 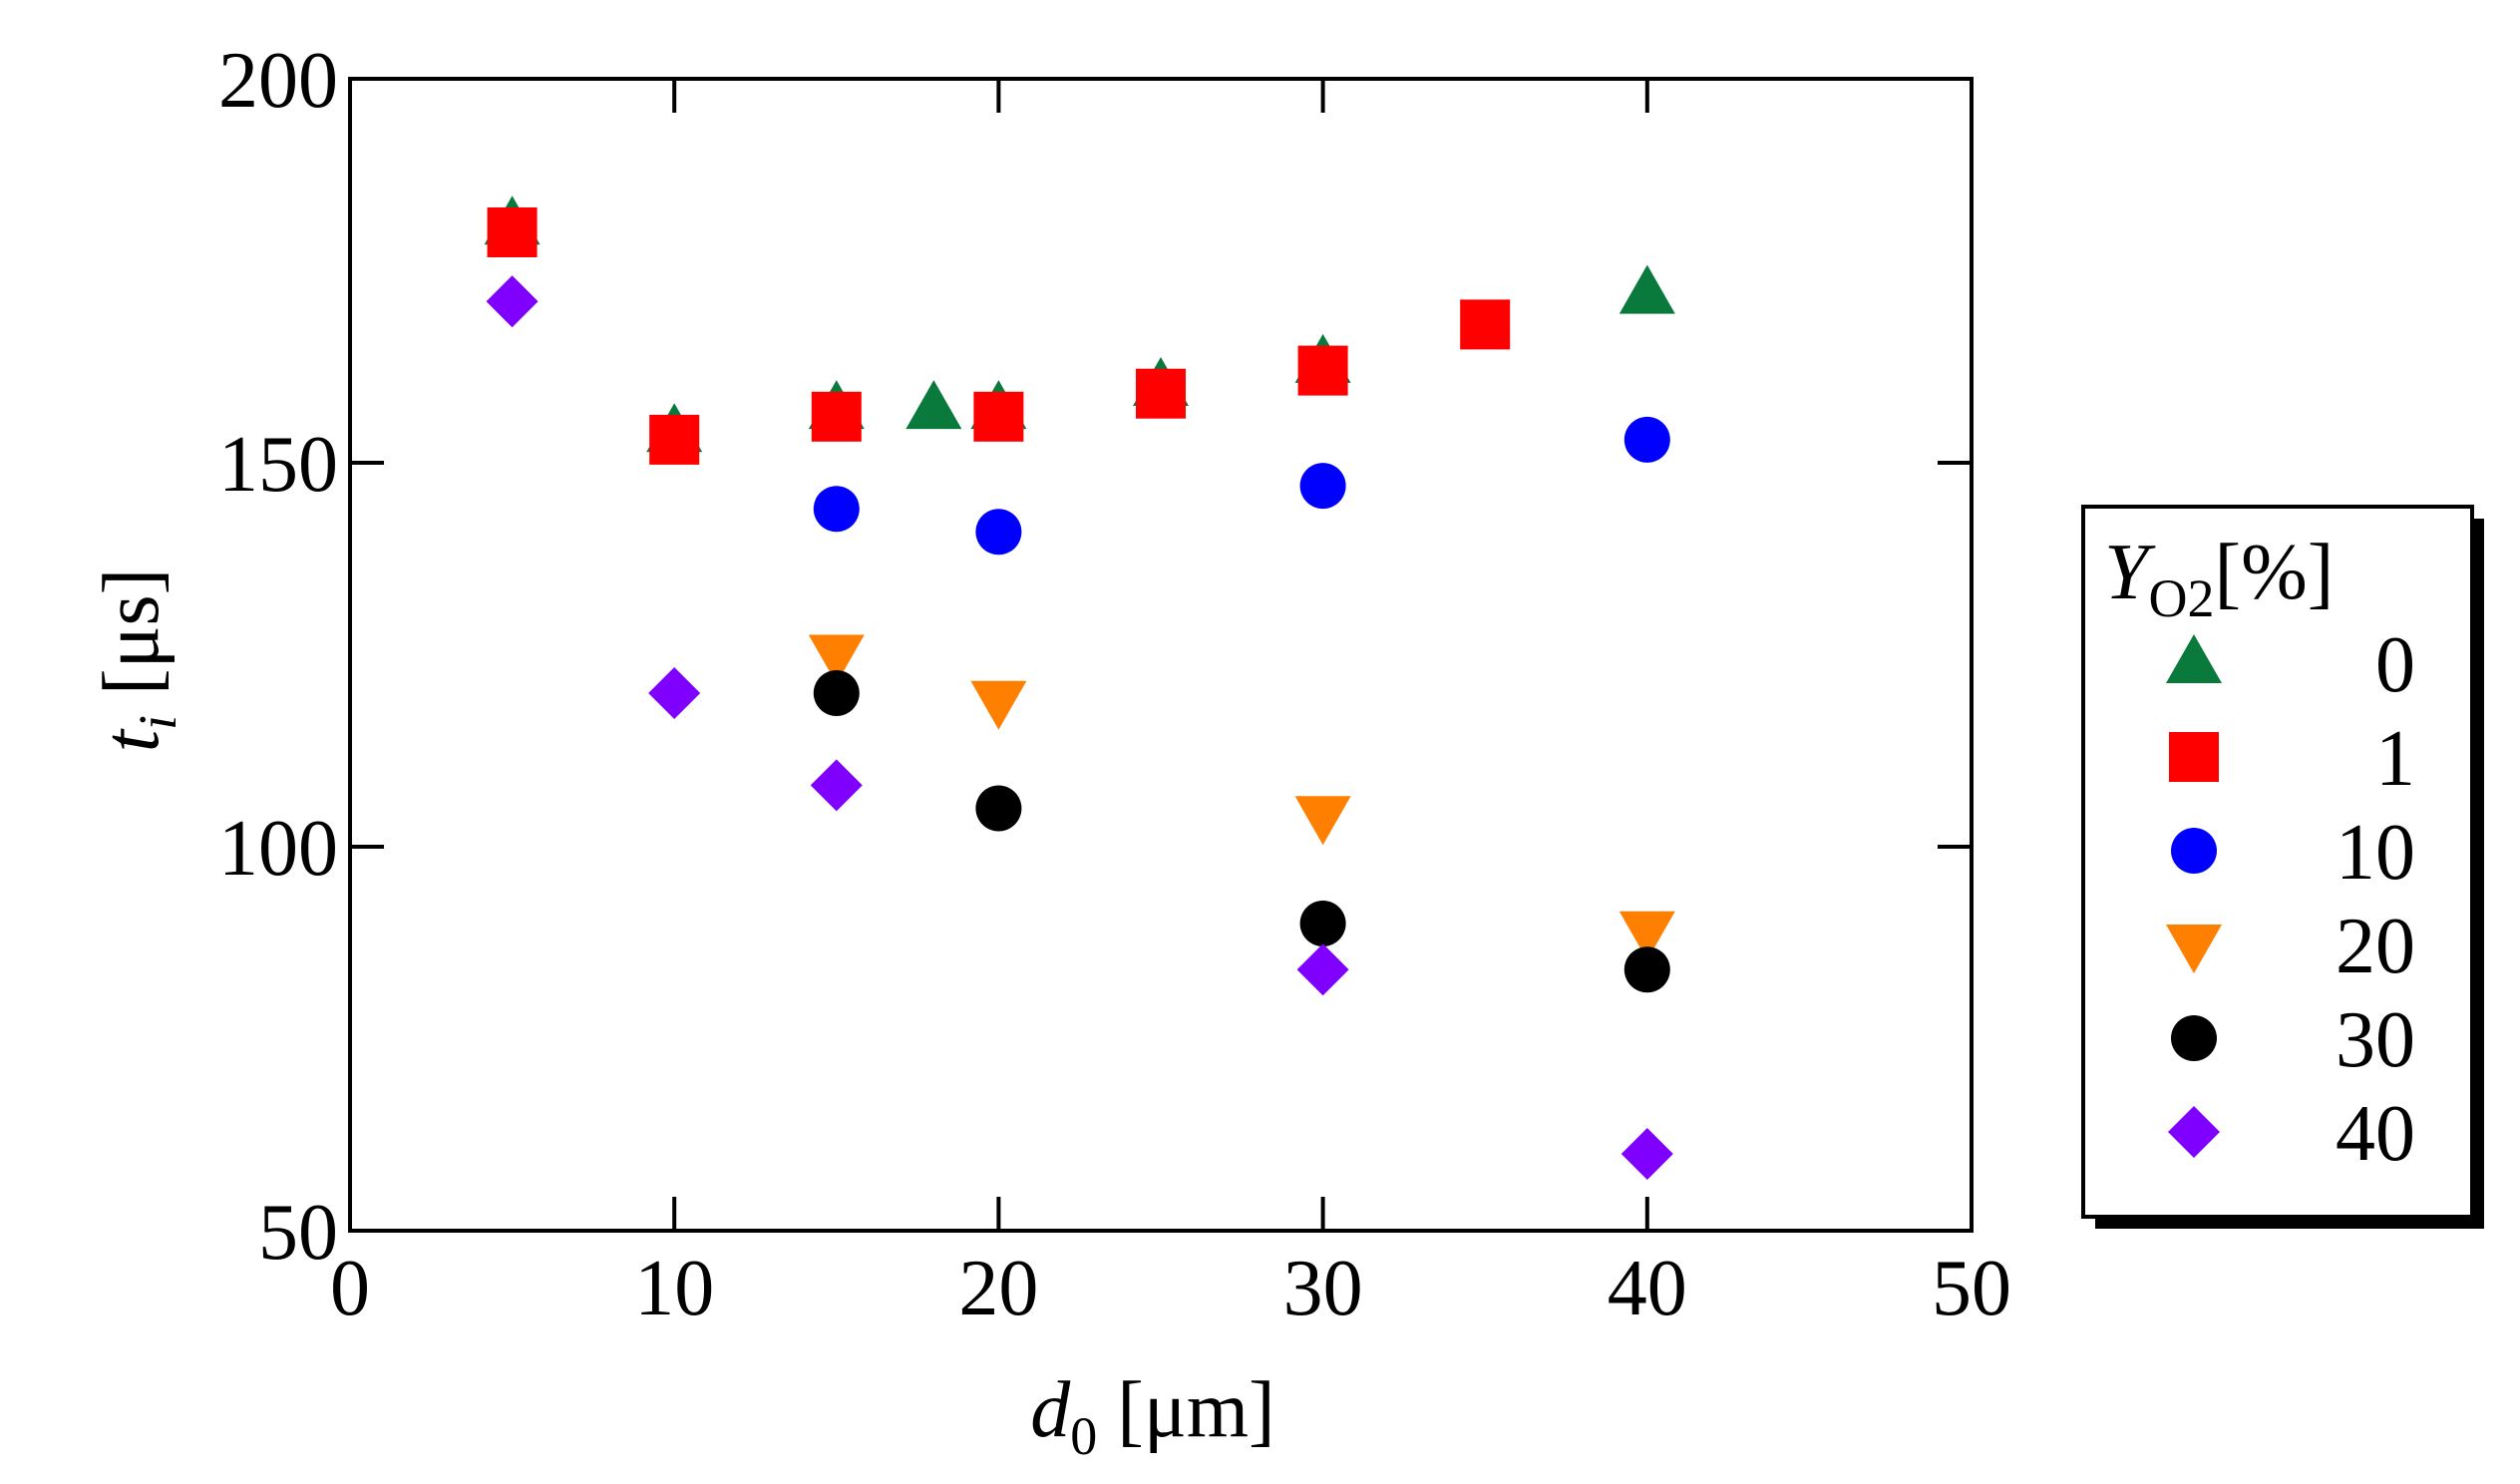 I want to click on x-axis-title-unit: [μm], so click(x=1195, y=1410).